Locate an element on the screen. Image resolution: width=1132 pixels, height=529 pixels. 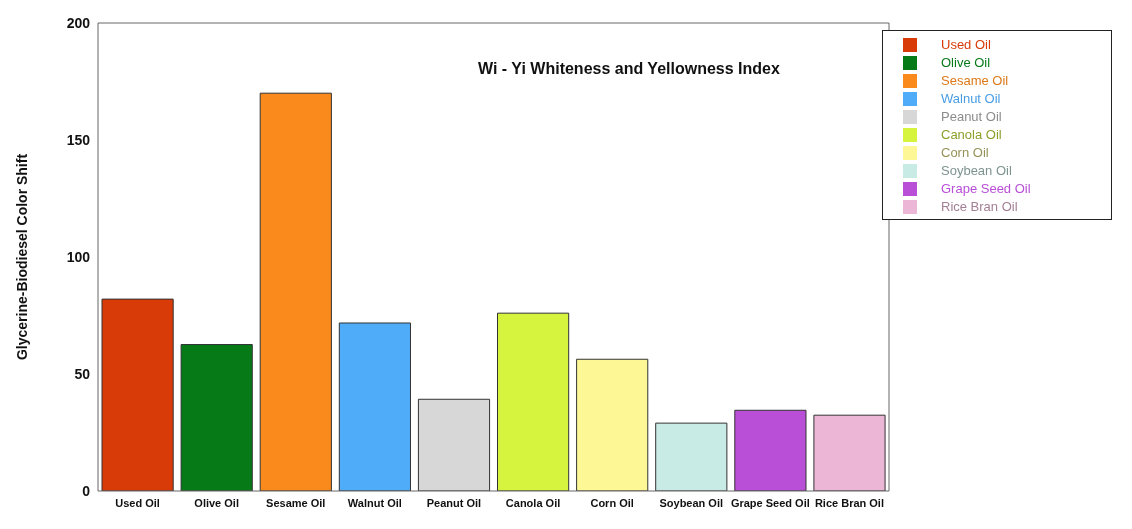
legend-label: Walnut Oil is located at coordinates (971, 98).